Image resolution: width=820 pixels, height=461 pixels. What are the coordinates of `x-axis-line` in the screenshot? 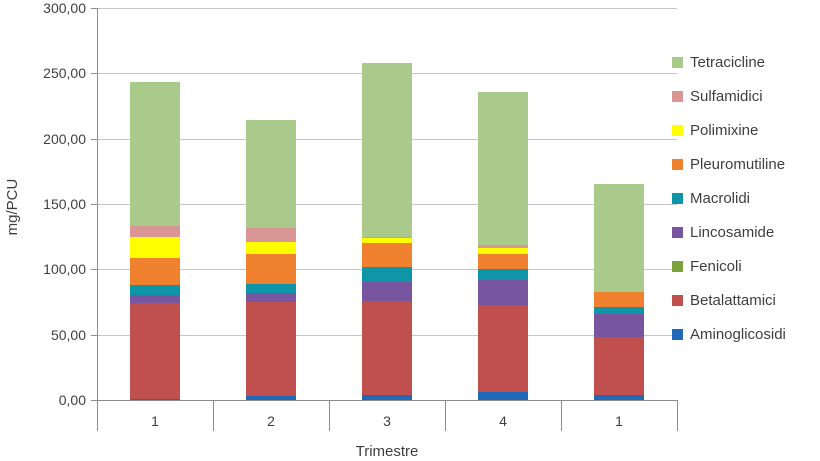 It's located at (387, 400).